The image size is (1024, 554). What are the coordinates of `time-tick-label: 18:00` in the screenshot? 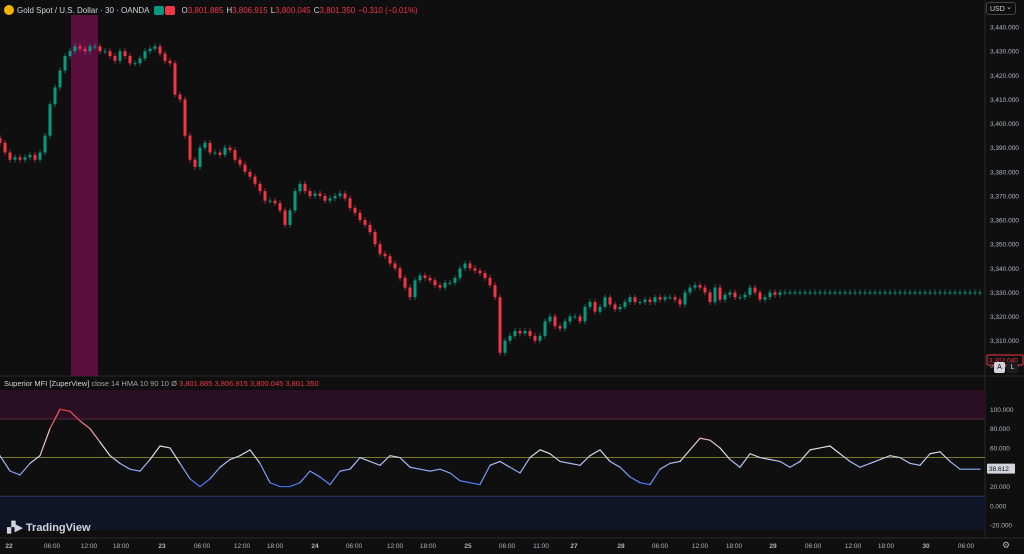 It's located at (428, 546).